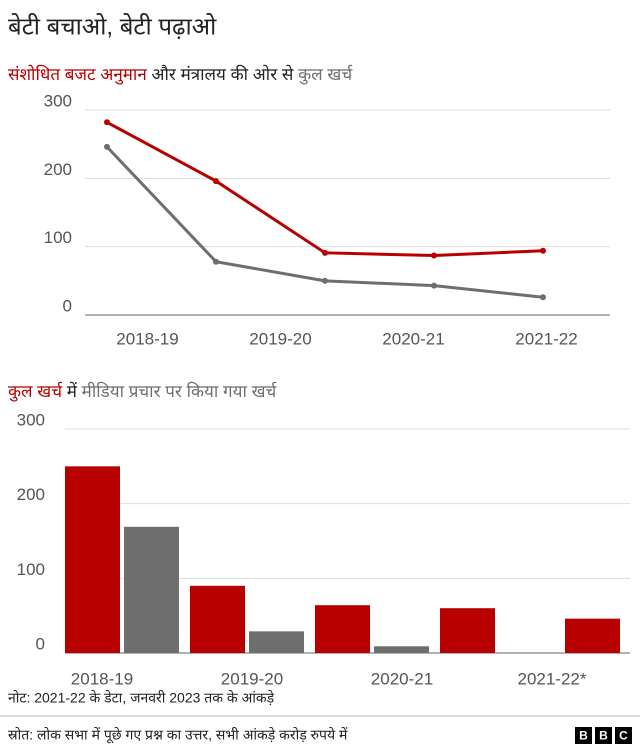 The image size is (640, 753). What do you see at coordinates (546, 338) in the screenshot?
I see `x-tick-label: 2021-22` at bounding box center [546, 338].